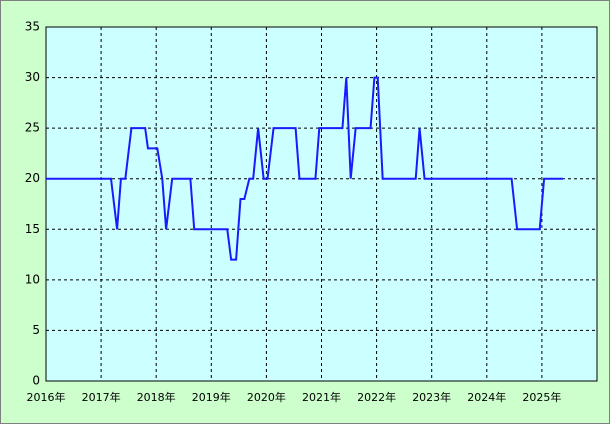 The image size is (610, 424). I want to click on y-tick-label: 0, so click(36, 381).